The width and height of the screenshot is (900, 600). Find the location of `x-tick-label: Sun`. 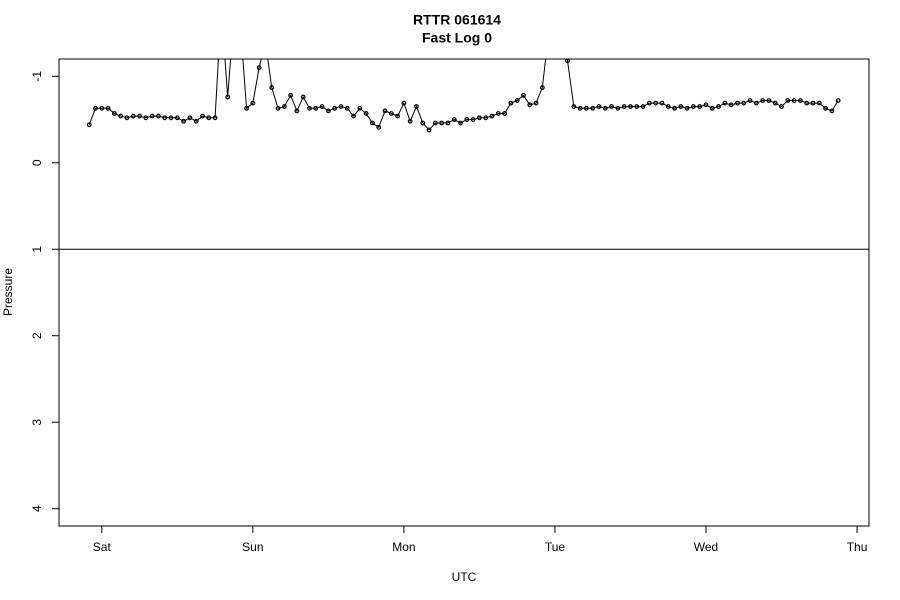

x-tick-label: Sun is located at coordinates (252, 547).